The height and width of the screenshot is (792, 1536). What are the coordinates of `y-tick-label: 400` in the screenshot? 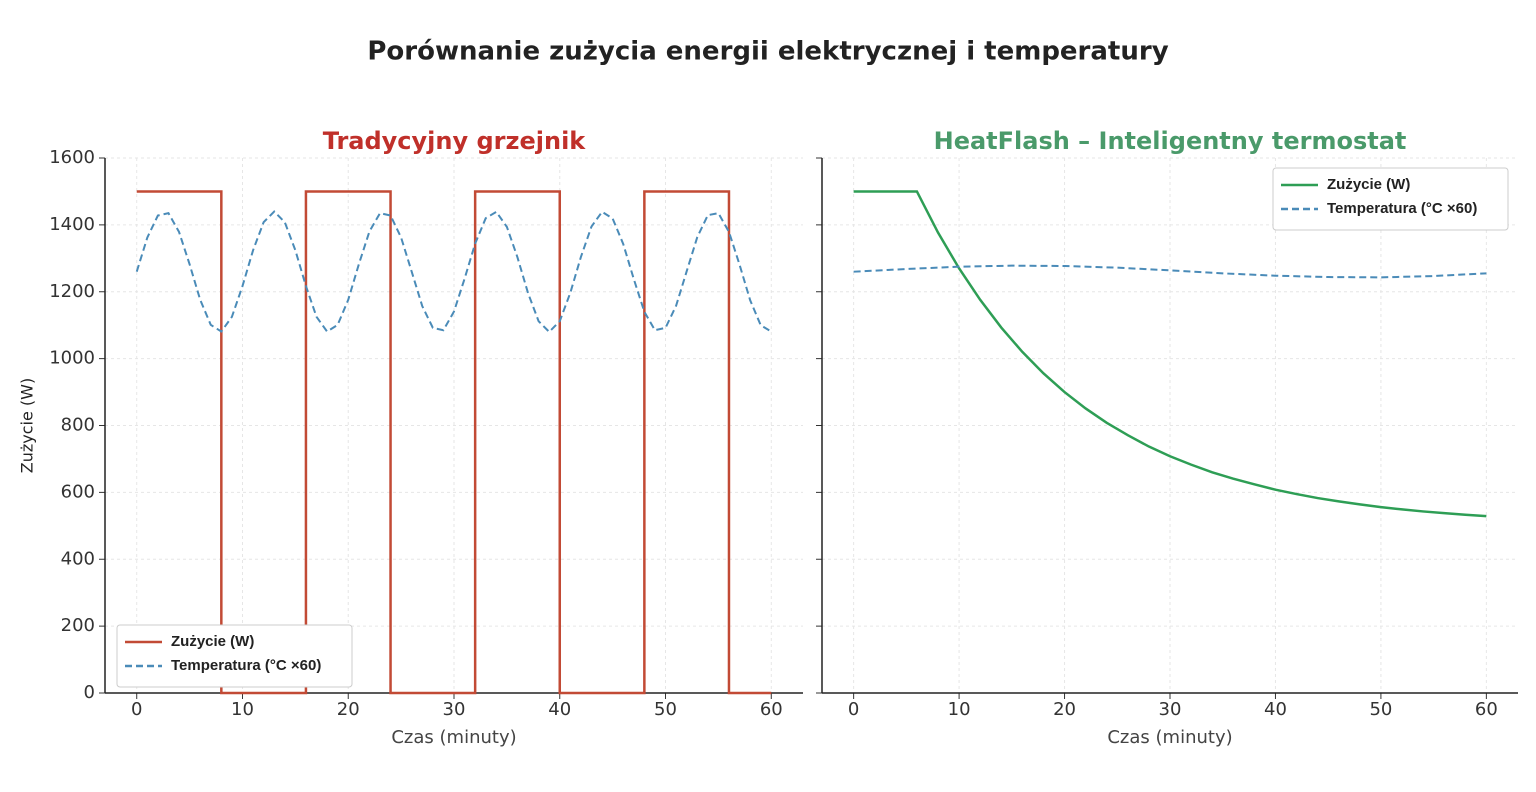 It's located at (78, 558).